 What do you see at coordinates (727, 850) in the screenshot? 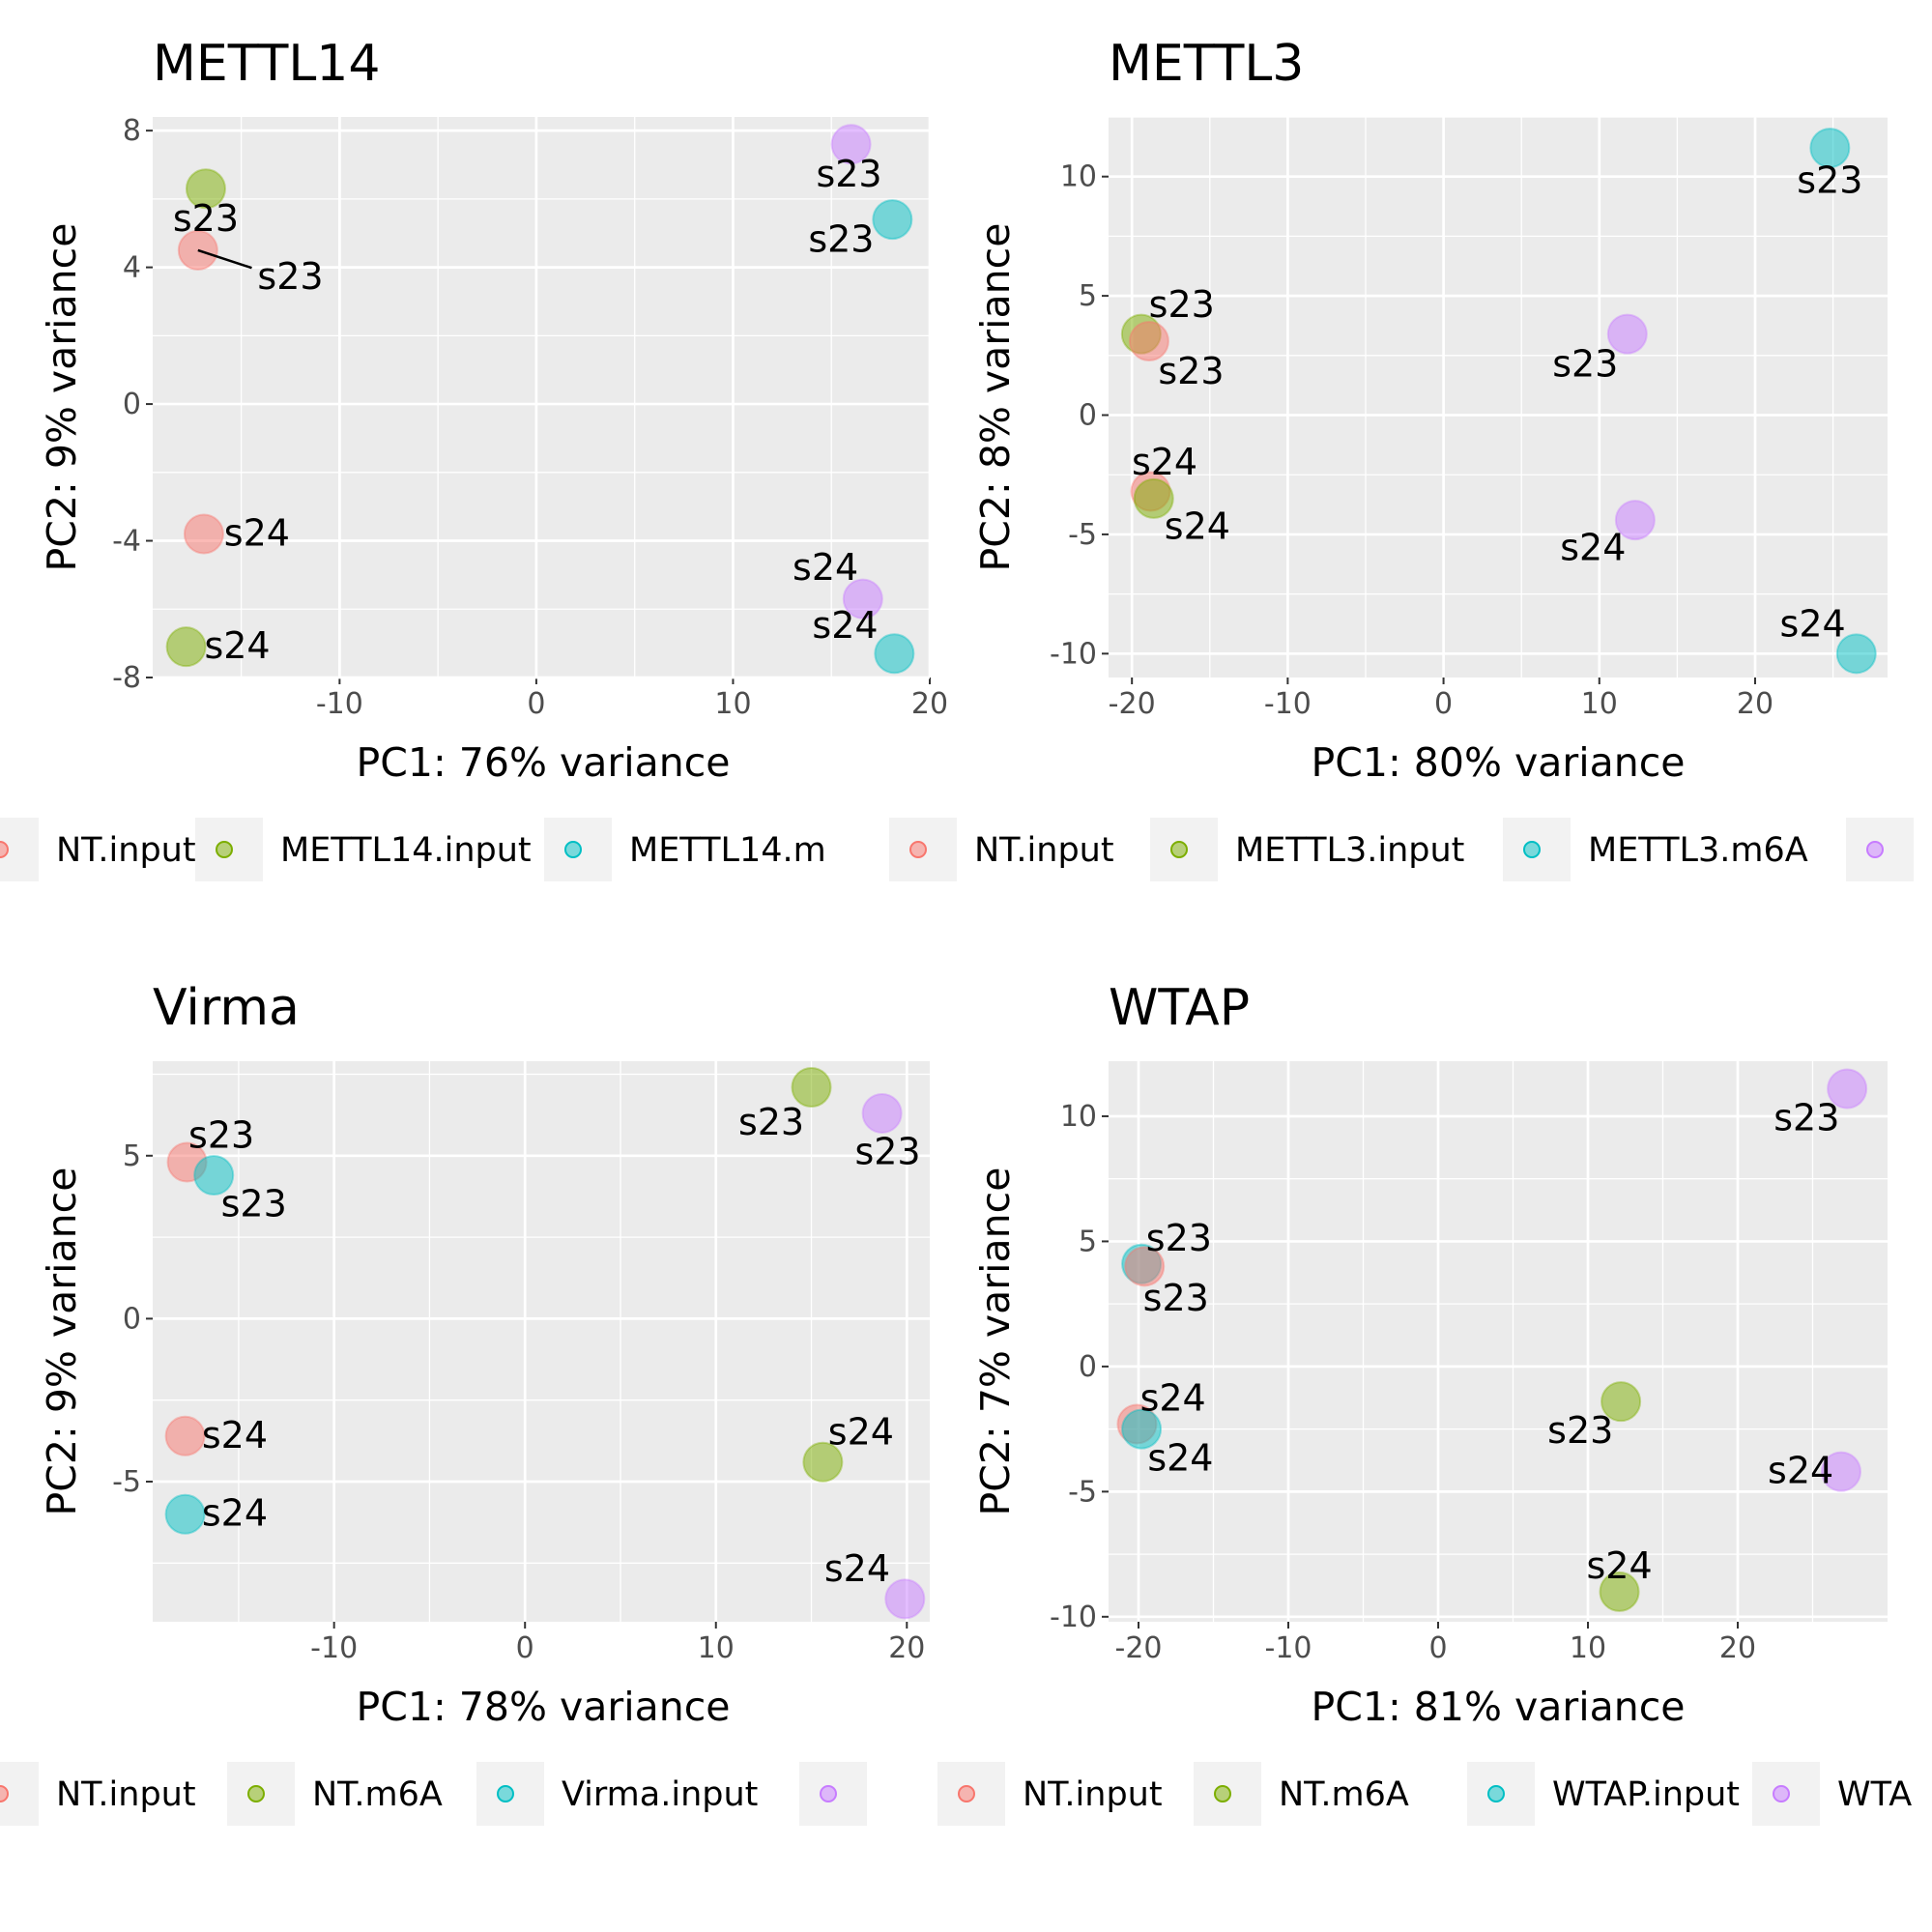
I see `legend-label: METTL14.m` at bounding box center [727, 850].